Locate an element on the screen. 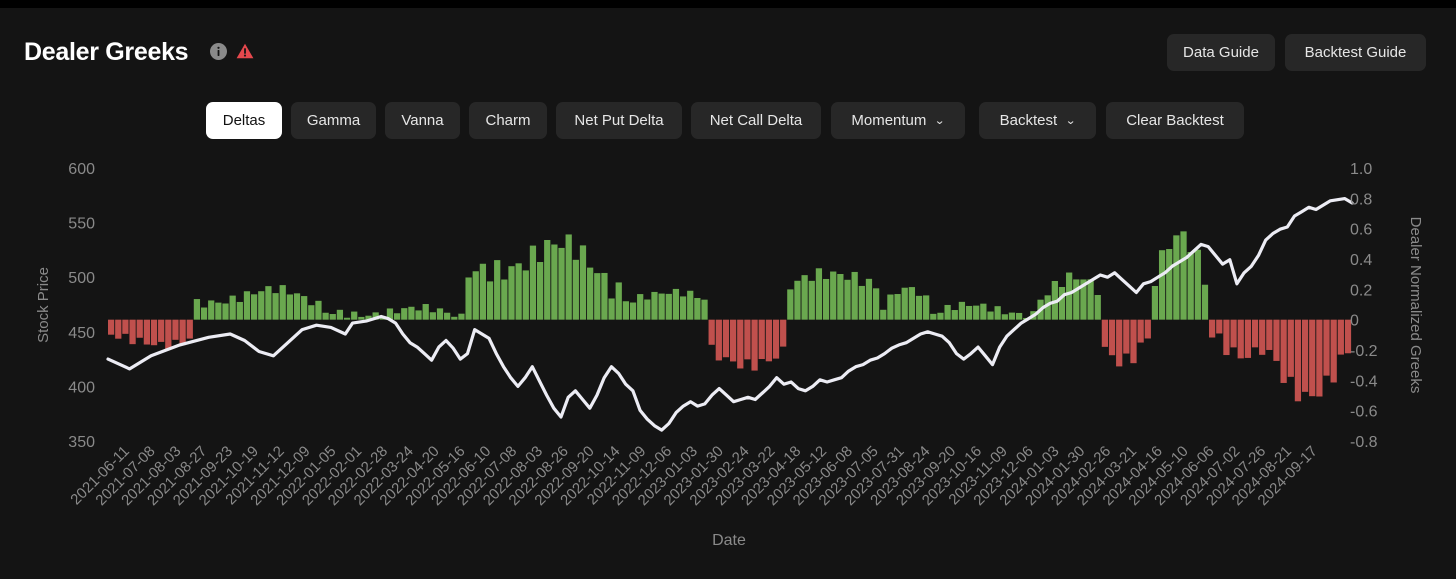 The height and width of the screenshot is (579, 1456). right-tick-label: 0.2 is located at coordinates (1361, 290).